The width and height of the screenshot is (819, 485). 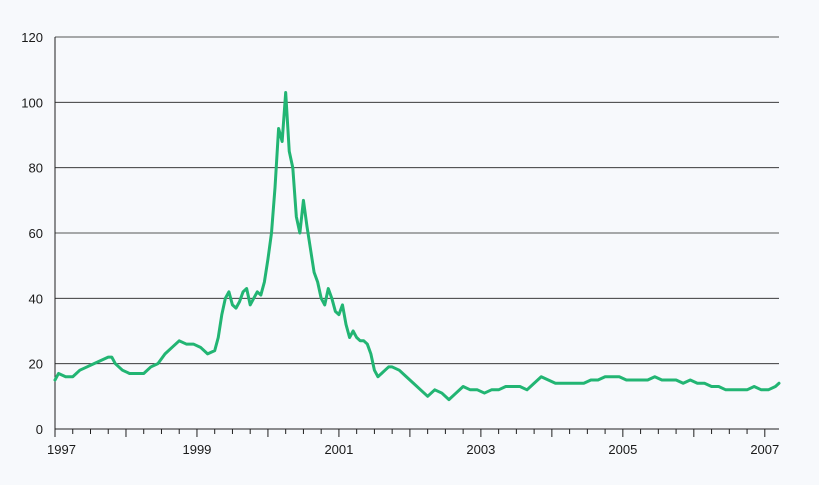 What do you see at coordinates (39, 429) in the screenshot?
I see `y-tick-label: 0` at bounding box center [39, 429].